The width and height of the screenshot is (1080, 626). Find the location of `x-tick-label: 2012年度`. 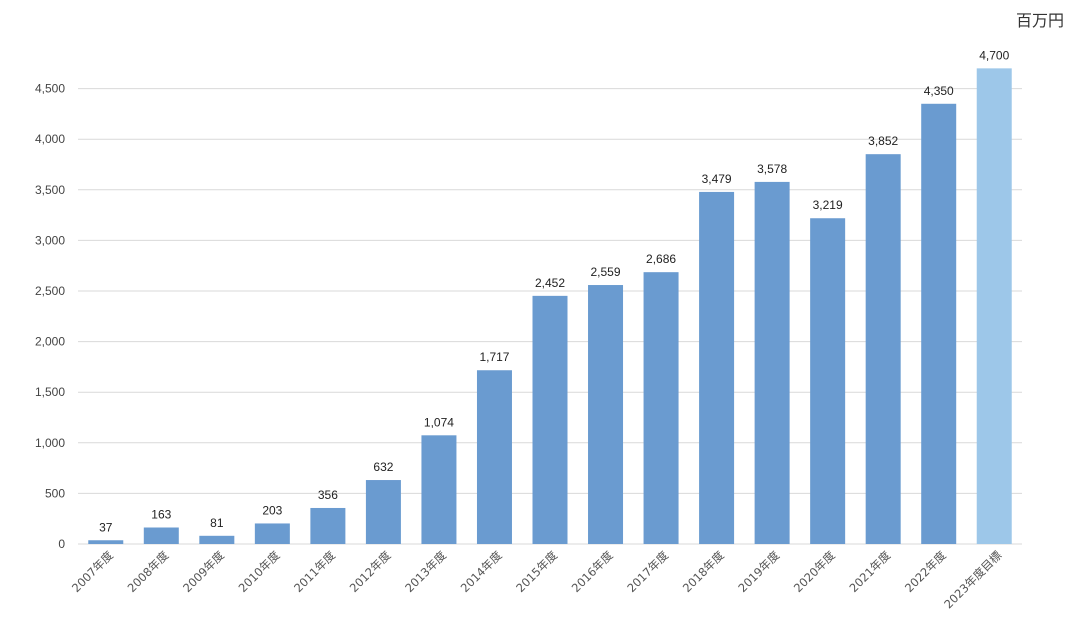

x-tick-label: 2012年度 is located at coordinates (370, 571).